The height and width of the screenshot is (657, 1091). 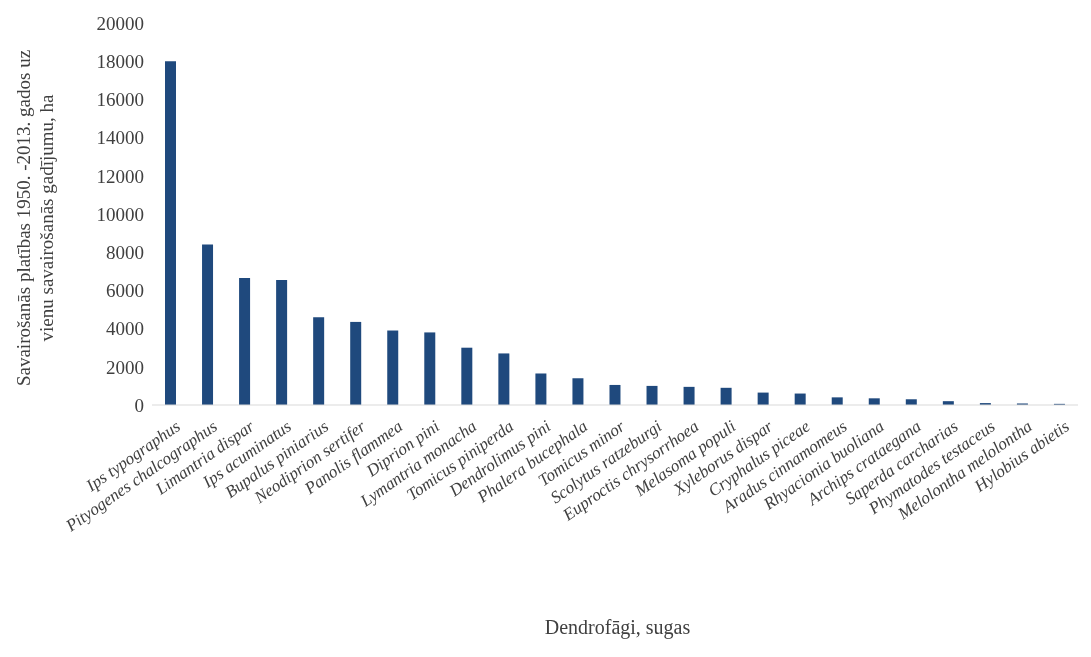 What do you see at coordinates (120, 138) in the screenshot?
I see `y-tick-label: 14000` at bounding box center [120, 138].